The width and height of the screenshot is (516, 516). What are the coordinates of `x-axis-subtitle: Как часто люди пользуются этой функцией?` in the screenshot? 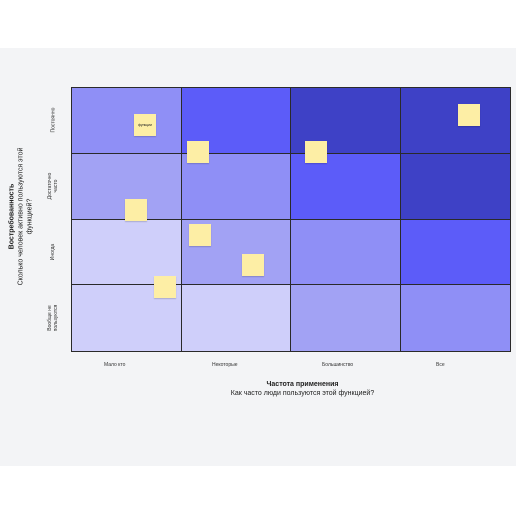 It's located at (302, 393).